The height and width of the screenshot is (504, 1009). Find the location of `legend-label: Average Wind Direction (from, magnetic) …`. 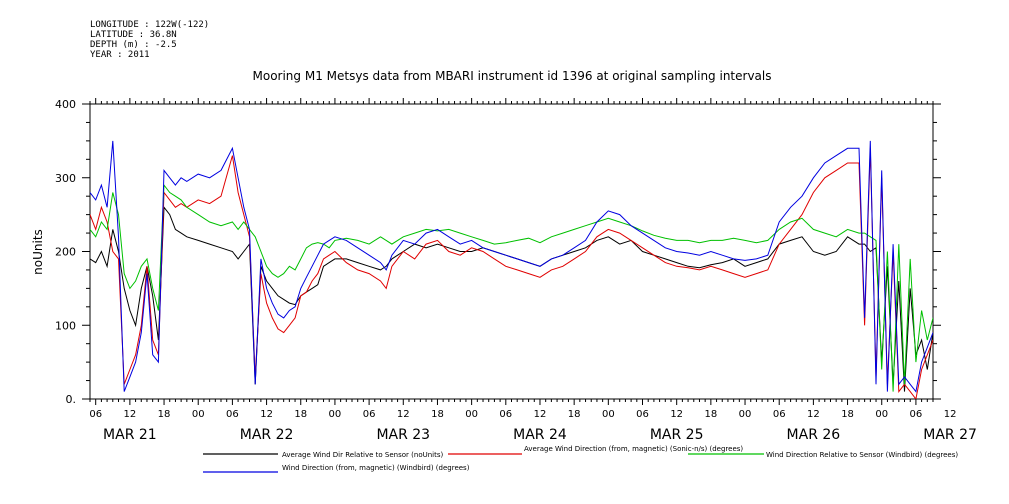

legend-label: Average Wind Direction (from, magnetic) … is located at coordinates (633, 449).